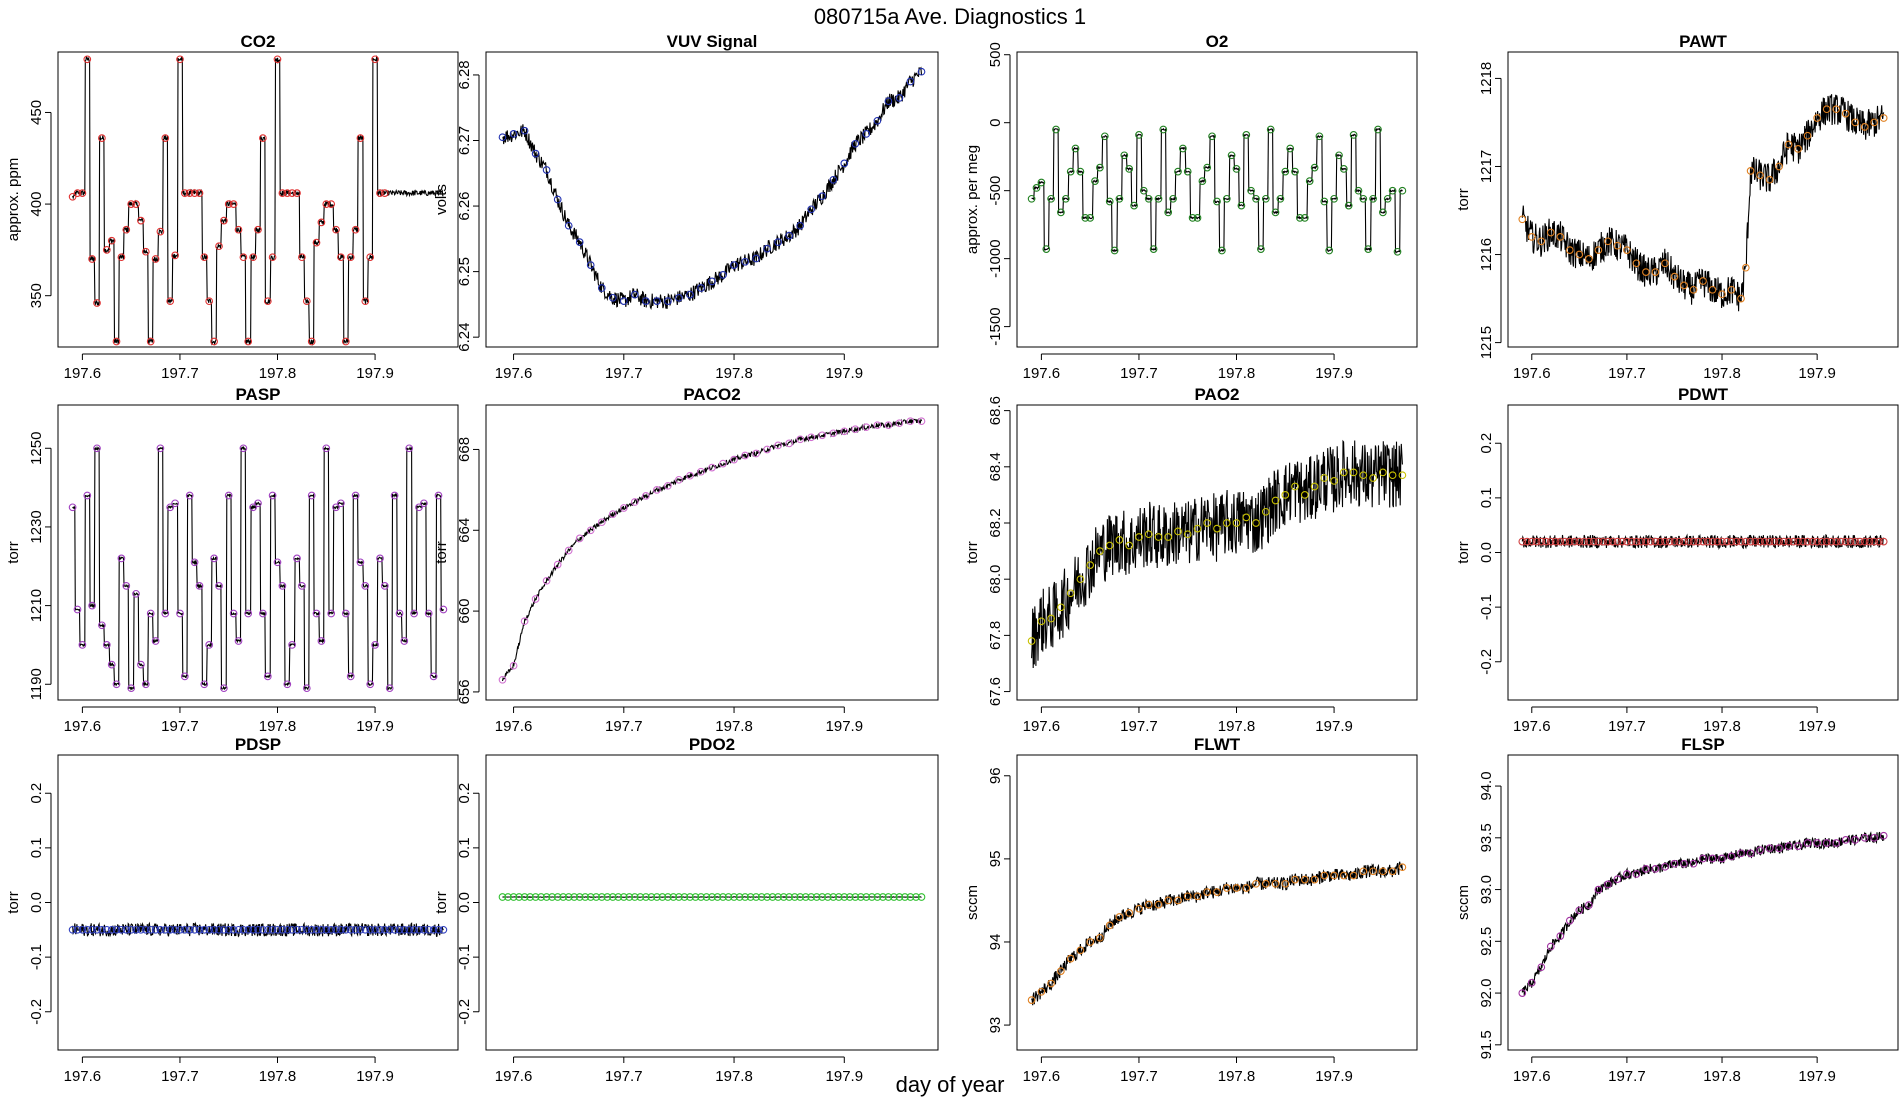 This screenshot has height=1100, width=1900. I want to click on x-tick-label: 197.7, so click(180, 726).